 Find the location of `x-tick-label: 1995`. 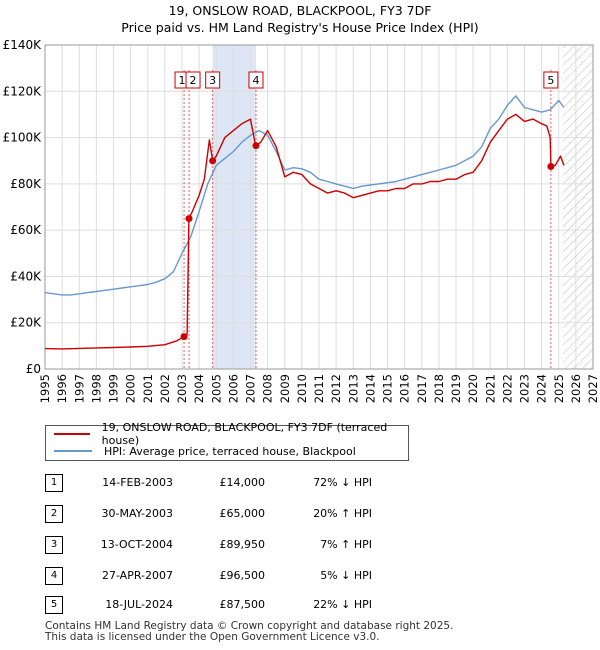

x-tick-label: 1995 is located at coordinates (45, 388).